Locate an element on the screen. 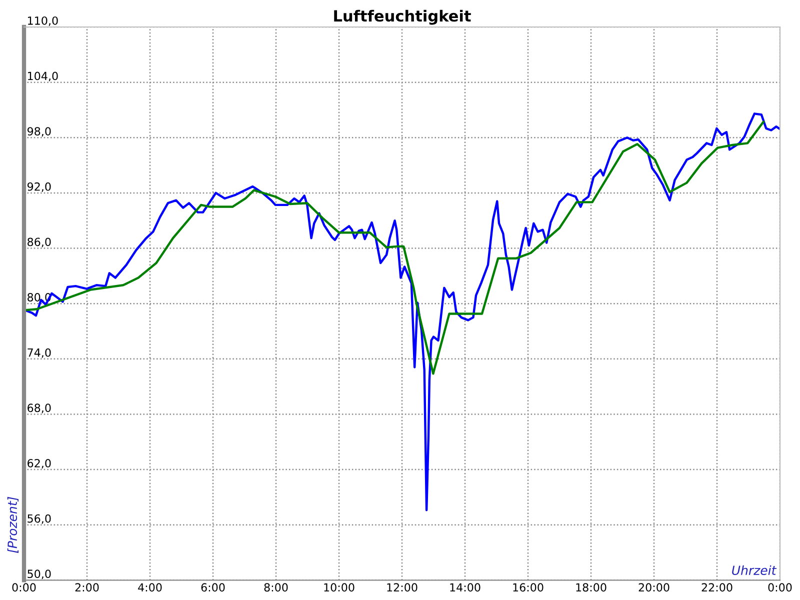 This screenshot has height=600, width=800. x-tick-label: 10:00 is located at coordinates (339, 587).